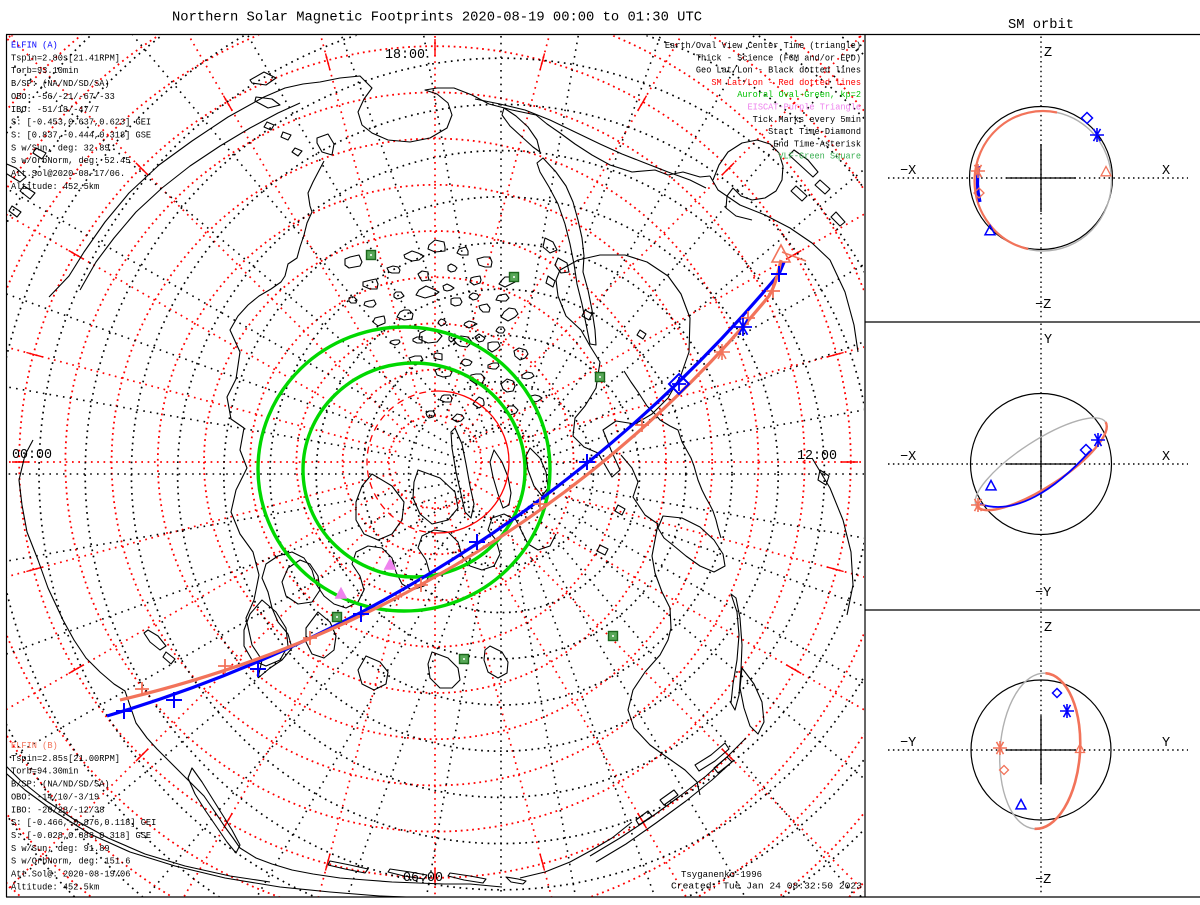 This screenshot has height=905, width=1200. What do you see at coordinates (817, 456) in the screenshot?
I see `svg-text: 12:00` at bounding box center [817, 456].